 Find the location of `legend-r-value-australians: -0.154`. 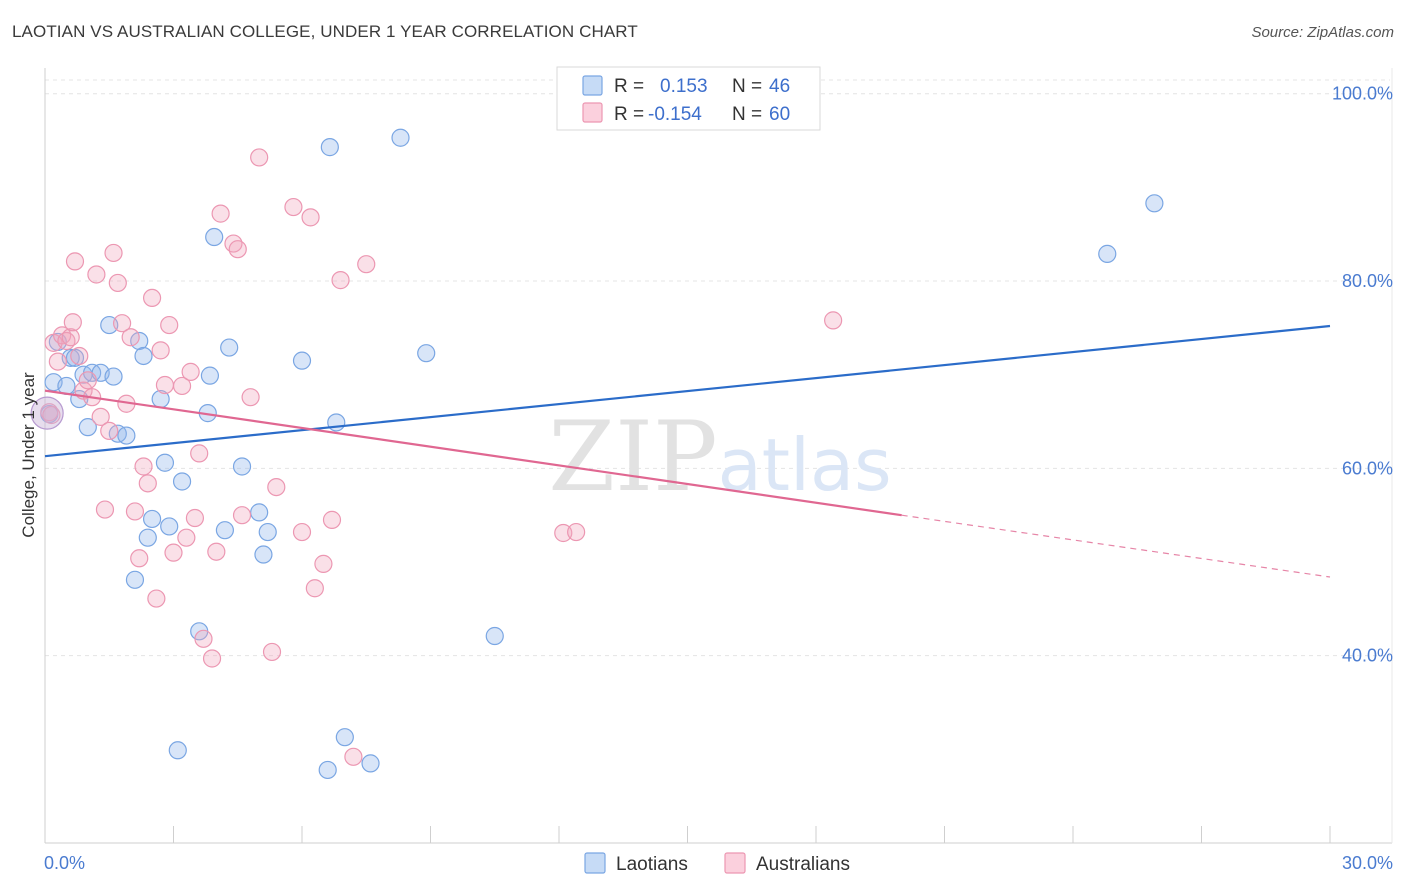

legend-r-value-australians: -0.154 is located at coordinates (675, 114).